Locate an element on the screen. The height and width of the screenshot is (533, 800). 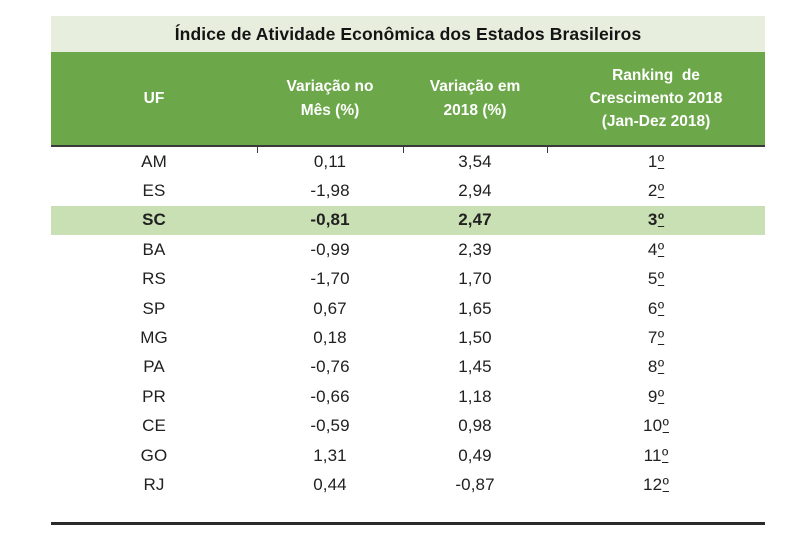
rank-cell: 10 º is located at coordinates (656, 426).